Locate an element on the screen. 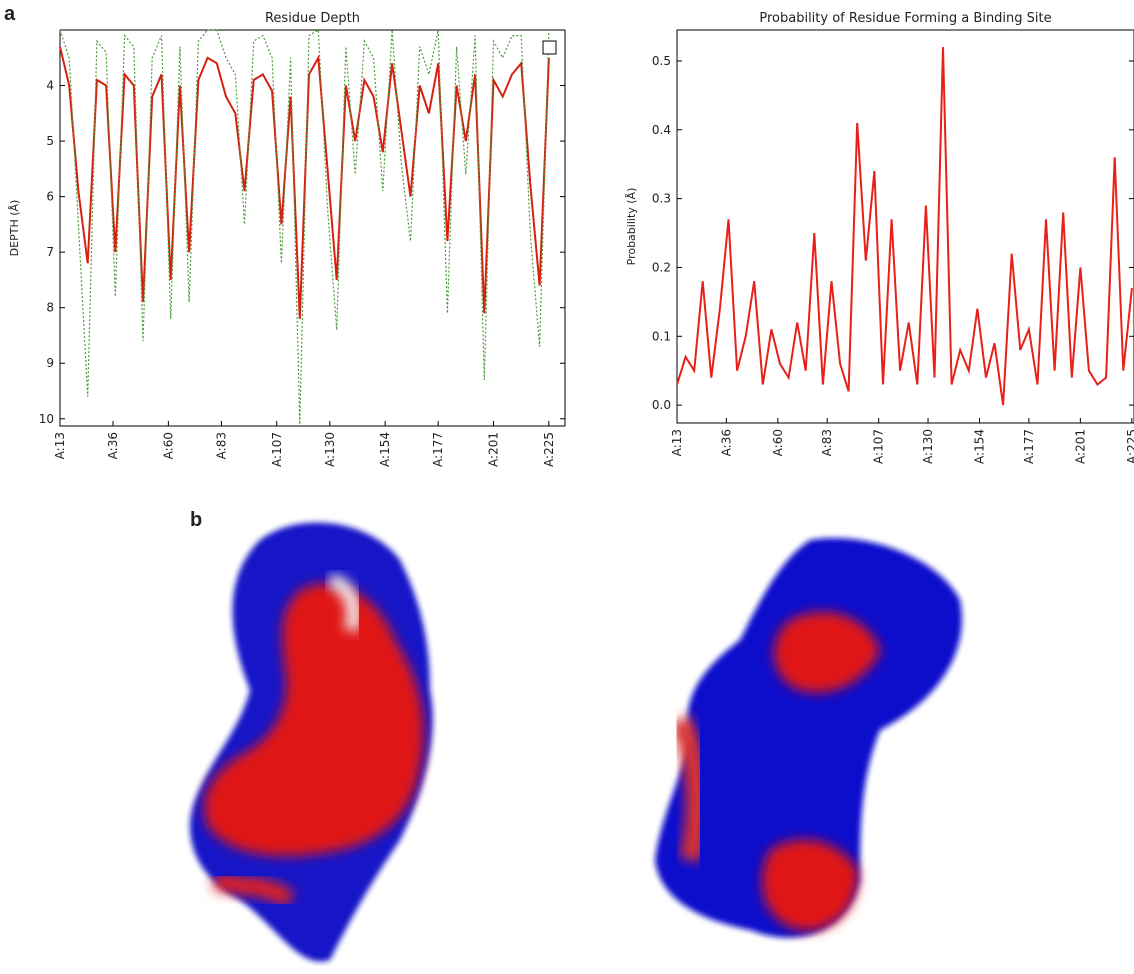 The width and height of the screenshot is (1134, 974). y-tick-label: 0.5 is located at coordinates (661, 61).